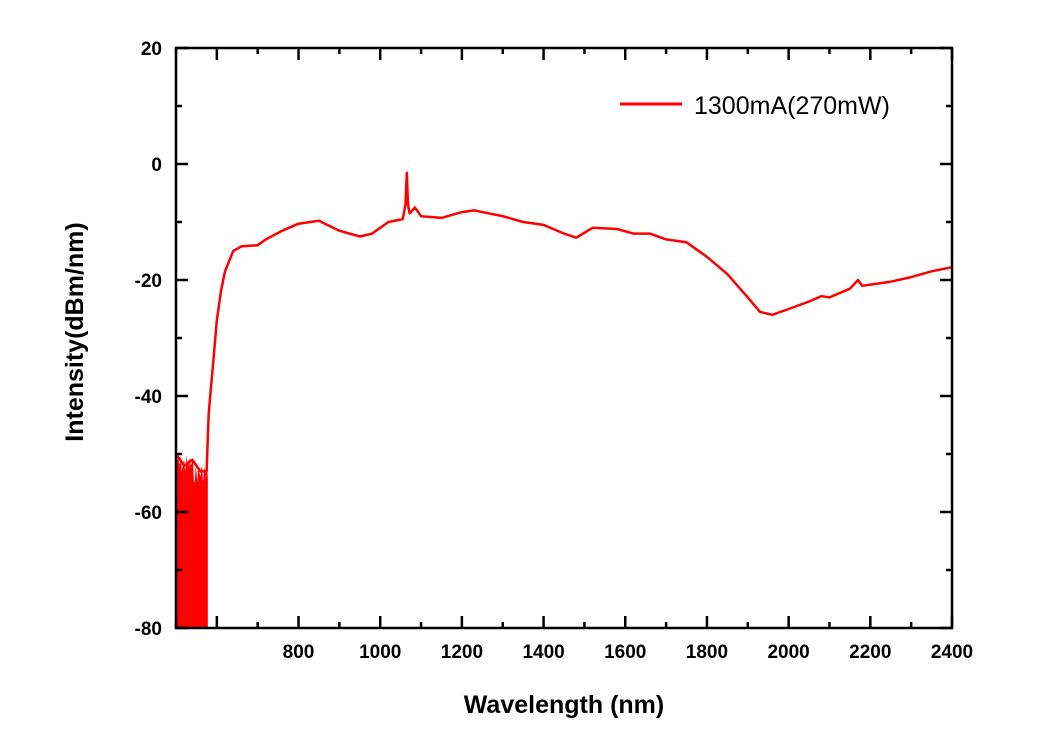 This screenshot has height=752, width=1057. I want to click on legend-label: 1300mA(270mW), so click(792, 106).